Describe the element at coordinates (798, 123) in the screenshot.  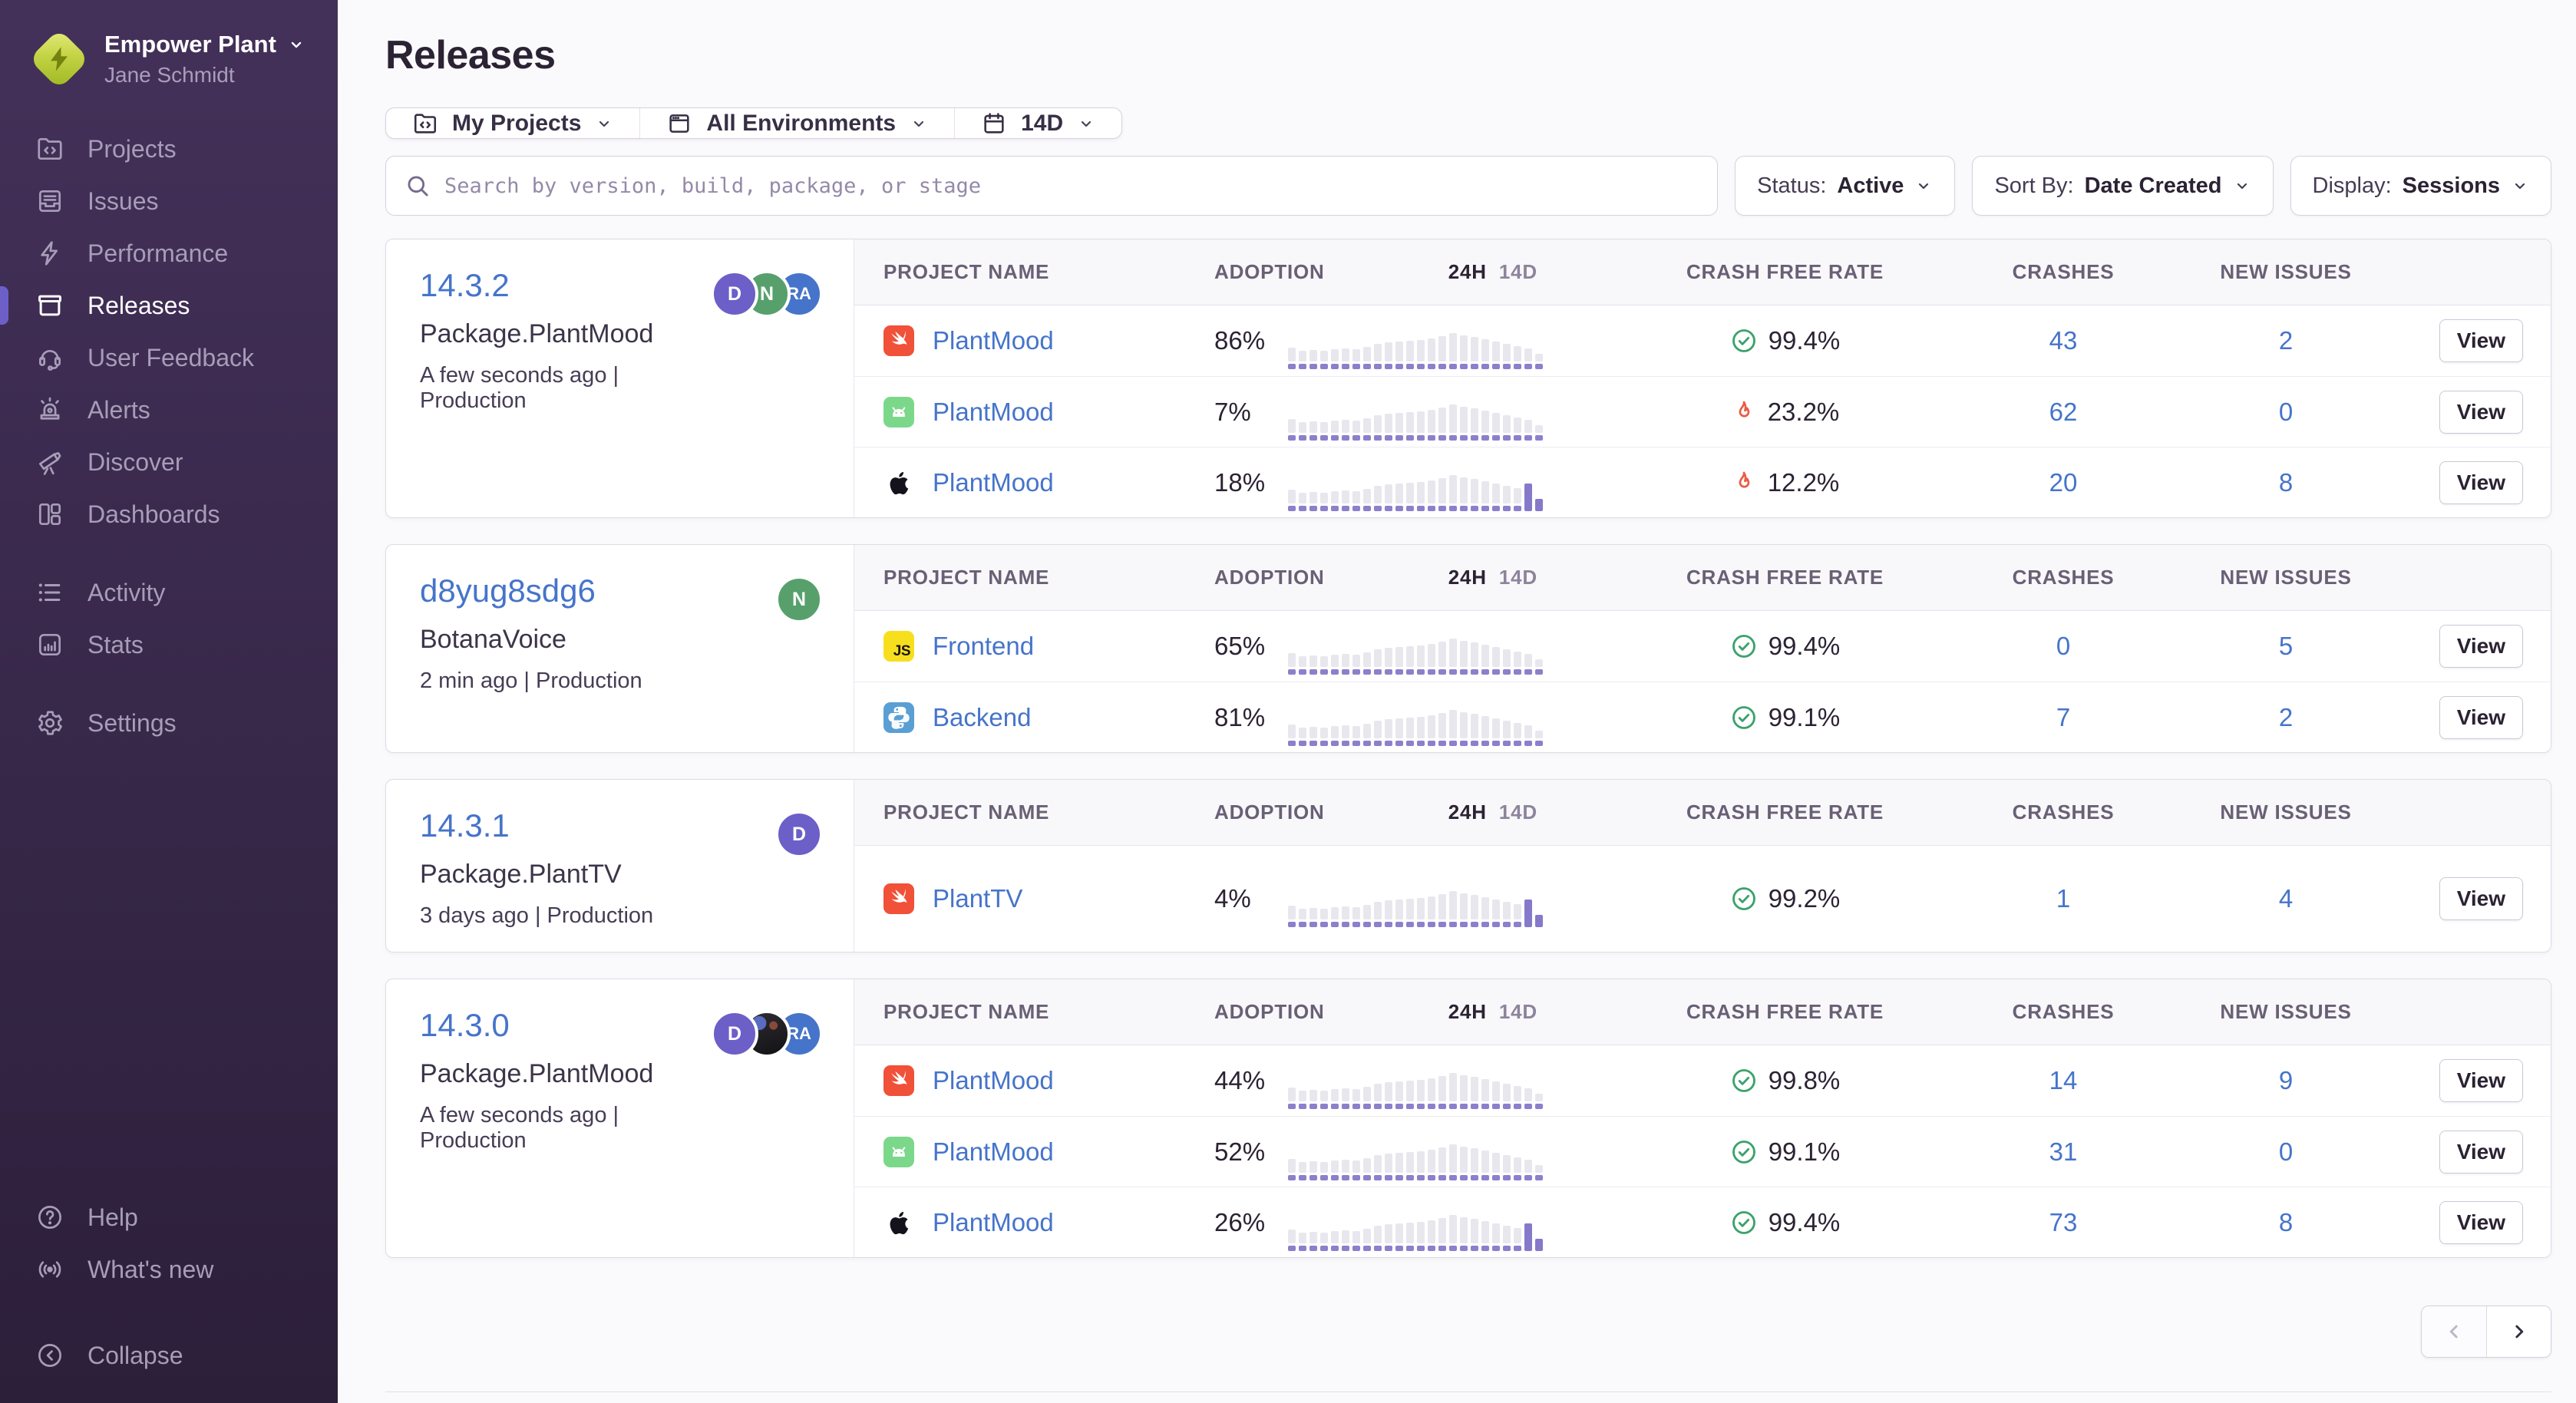
I see `environment-filter: All Environments` at that location.